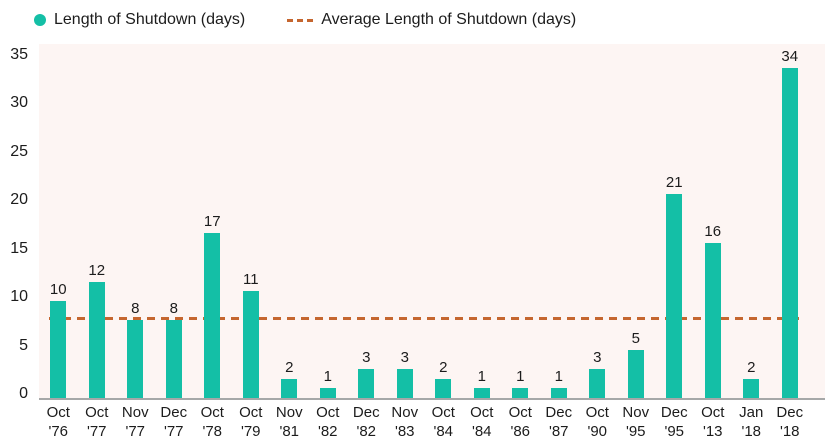  I want to click on x-tick-label: Dec '87, so click(559, 422).